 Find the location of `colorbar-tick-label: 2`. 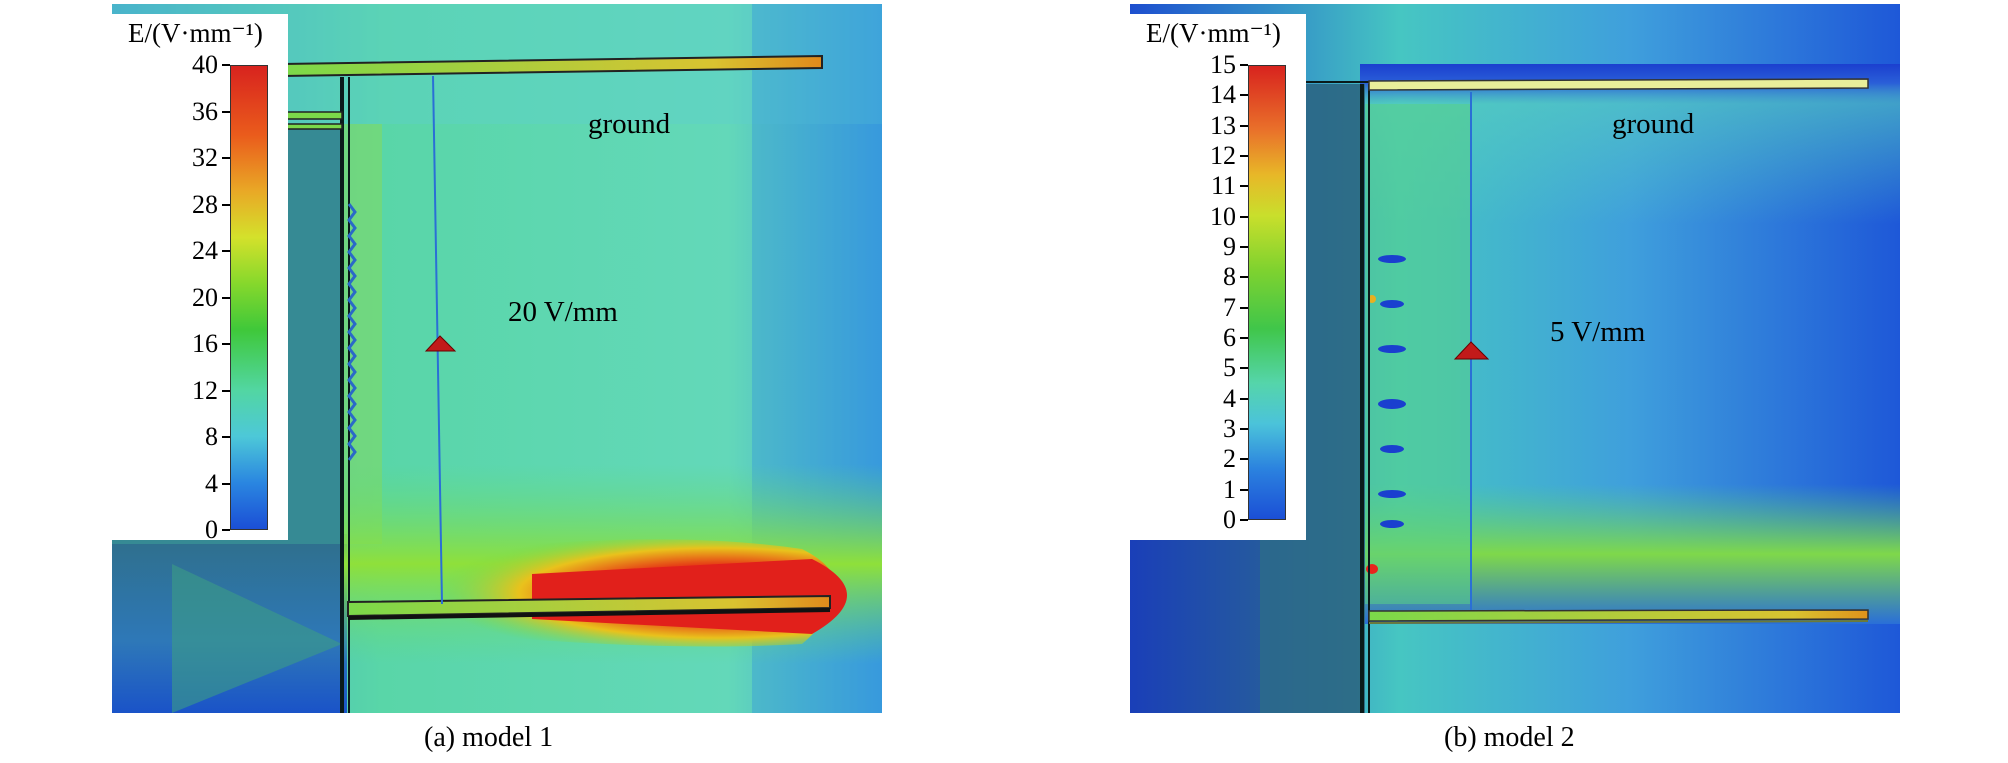

colorbar-tick-label: 2 is located at coordinates (1229, 459).